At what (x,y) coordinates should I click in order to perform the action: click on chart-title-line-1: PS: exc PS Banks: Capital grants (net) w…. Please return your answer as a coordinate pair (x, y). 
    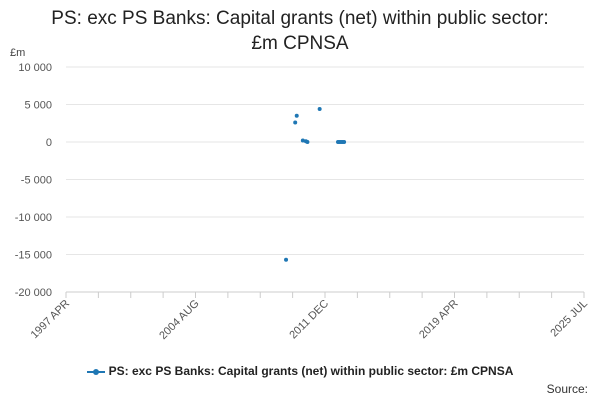
    Looking at the image, I should click on (300, 18).